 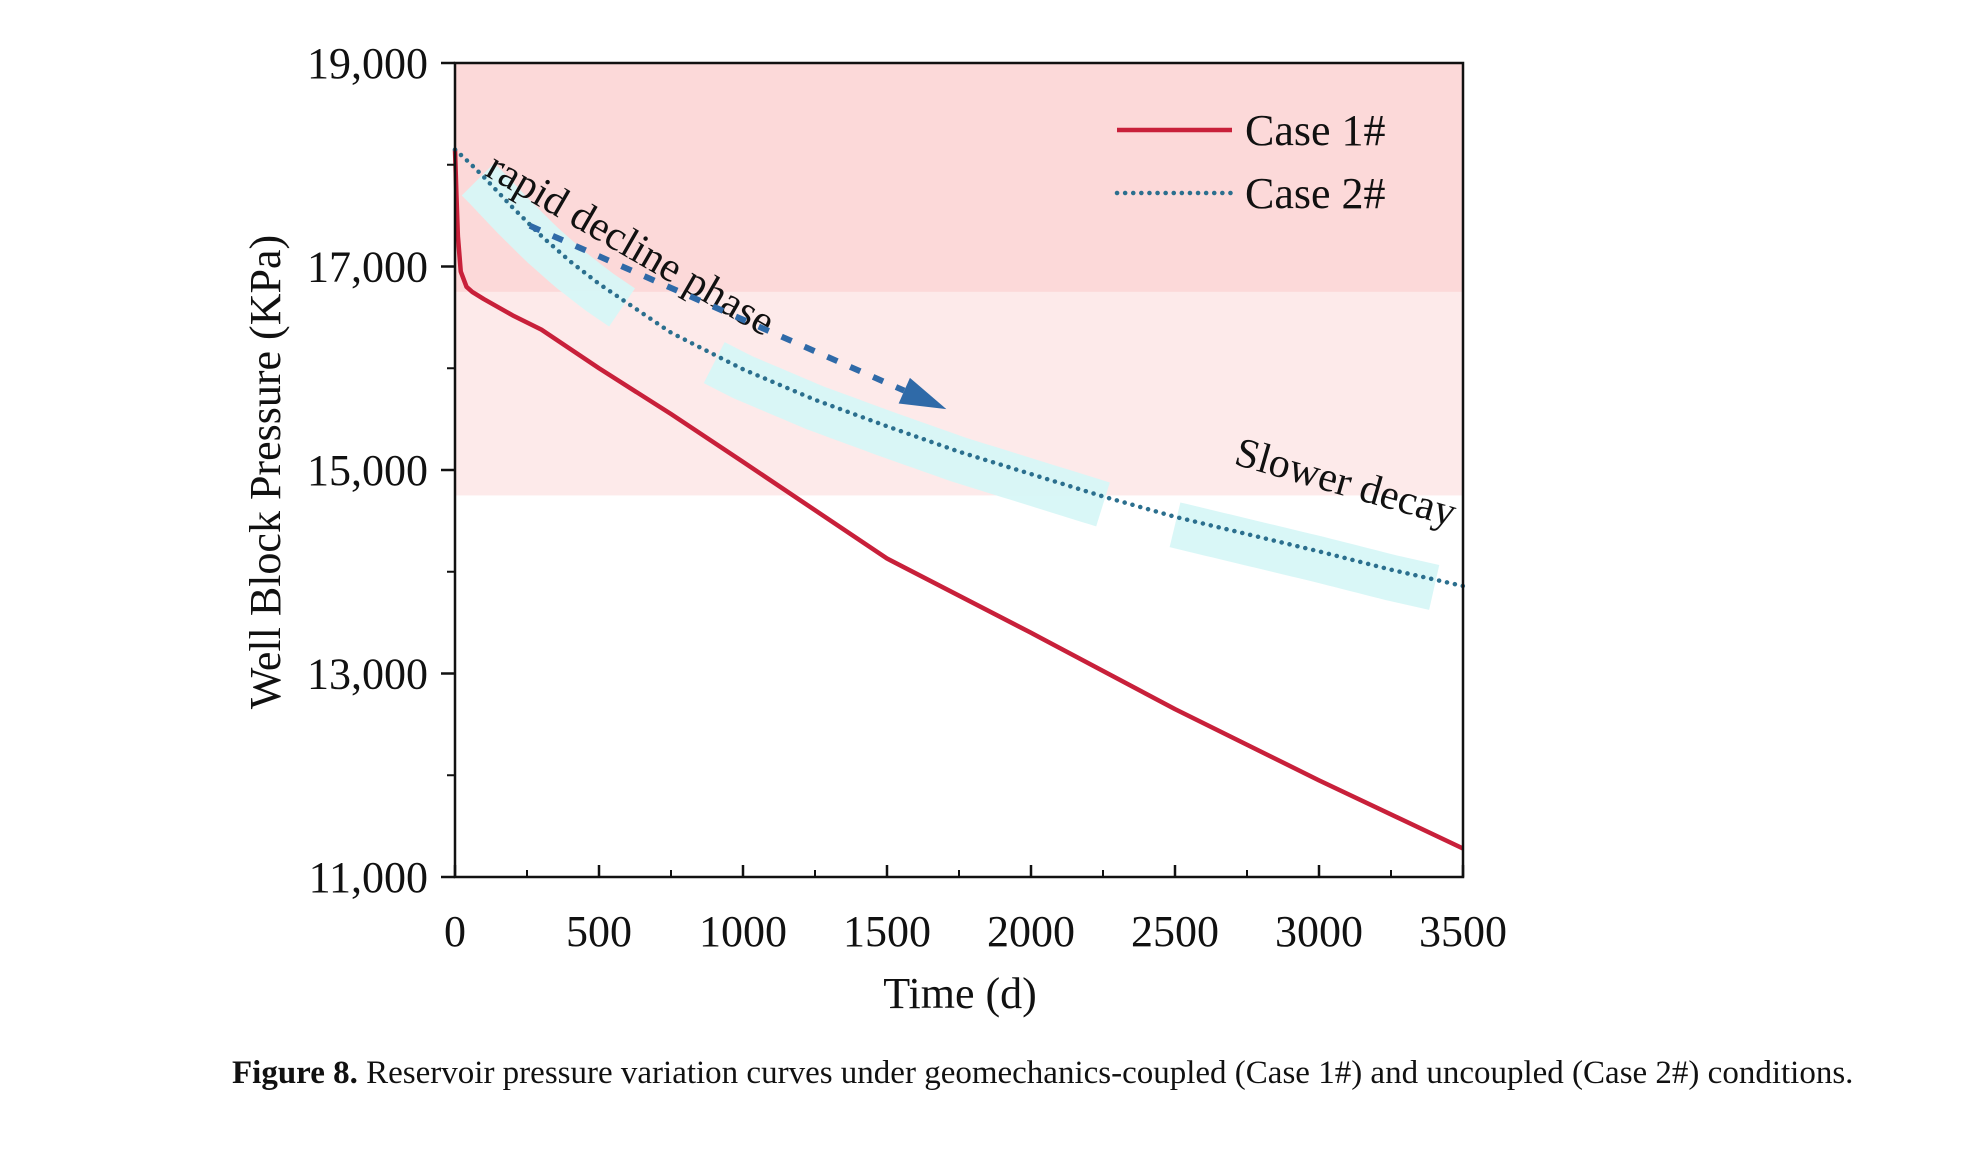 What do you see at coordinates (717, 308) in the screenshot?
I see `arrow-shaft` at bounding box center [717, 308].